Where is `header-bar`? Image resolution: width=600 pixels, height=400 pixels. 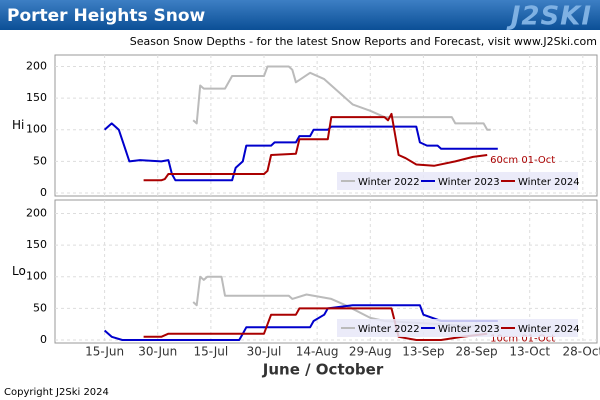
header-bar is located at coordinates (300, 15).